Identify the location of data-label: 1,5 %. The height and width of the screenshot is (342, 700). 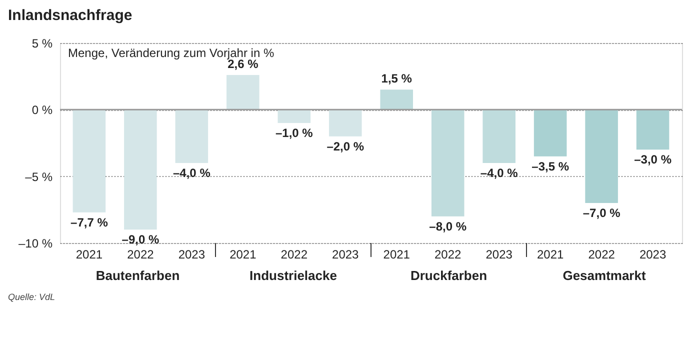
(396, 79).